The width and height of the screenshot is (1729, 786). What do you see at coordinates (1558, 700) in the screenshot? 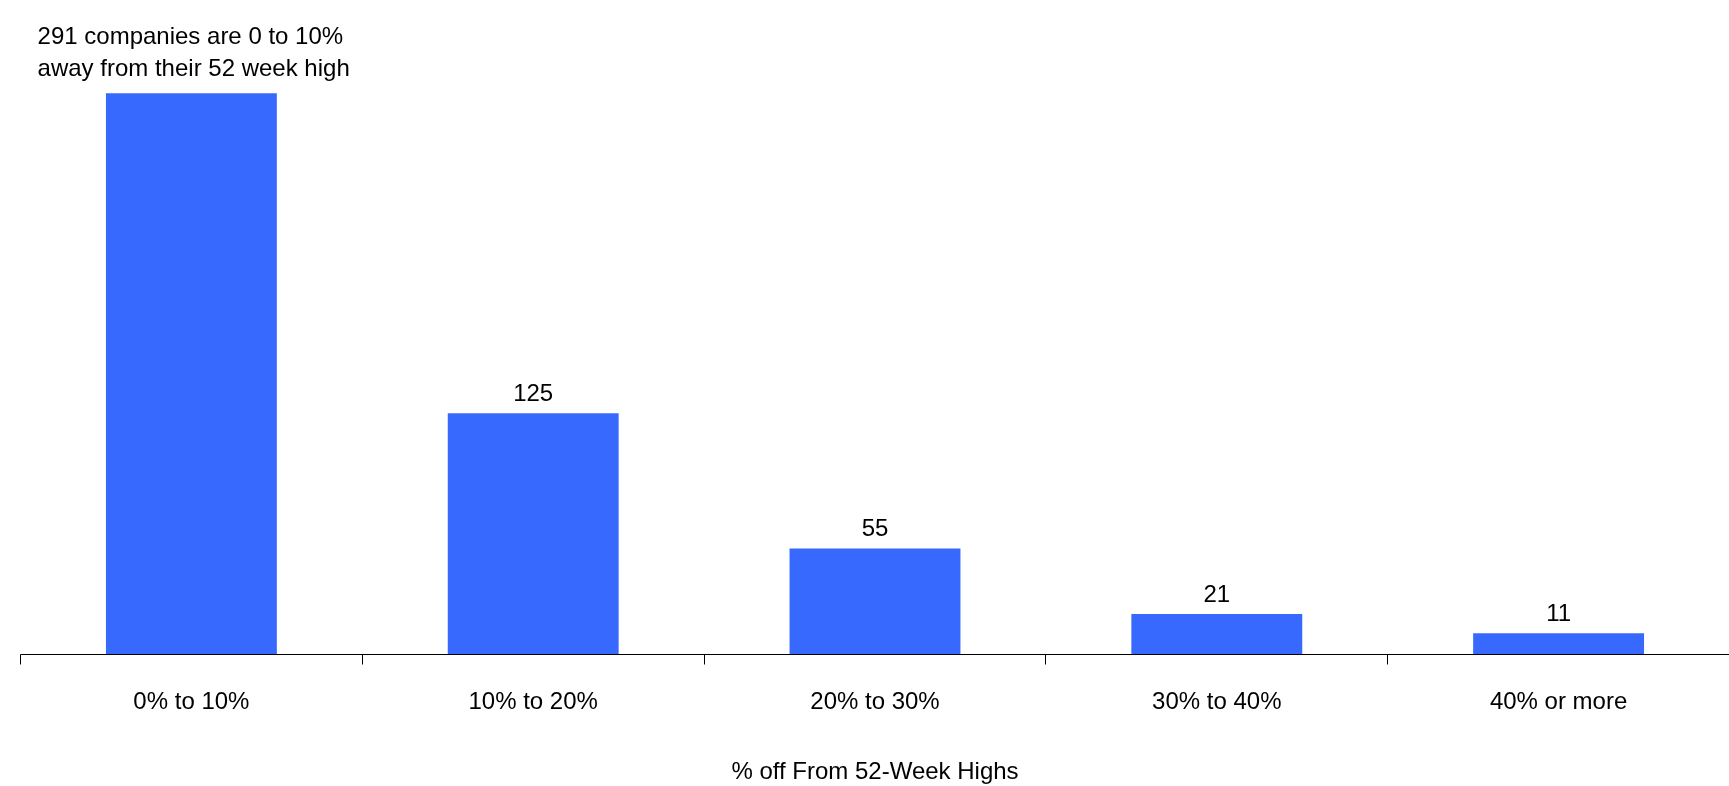
I see `x-tick-label: 40% or more` at bounding box center [1558, 700].